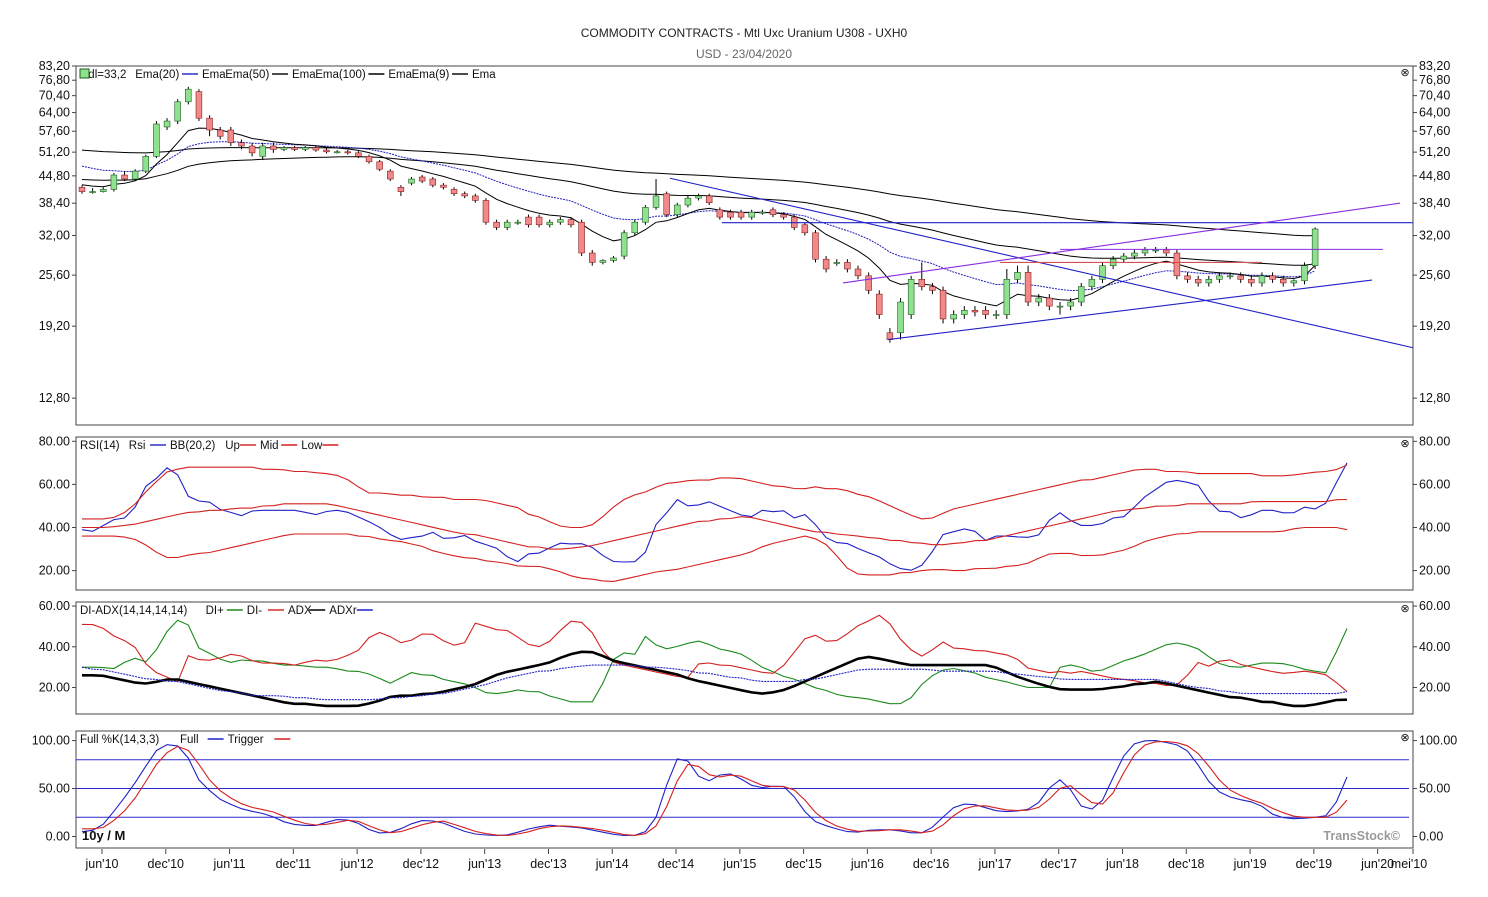 The width and height of the screenshot is (1488, 897). I want to click on price-tick-label: 44,80, so click(1434, 176).